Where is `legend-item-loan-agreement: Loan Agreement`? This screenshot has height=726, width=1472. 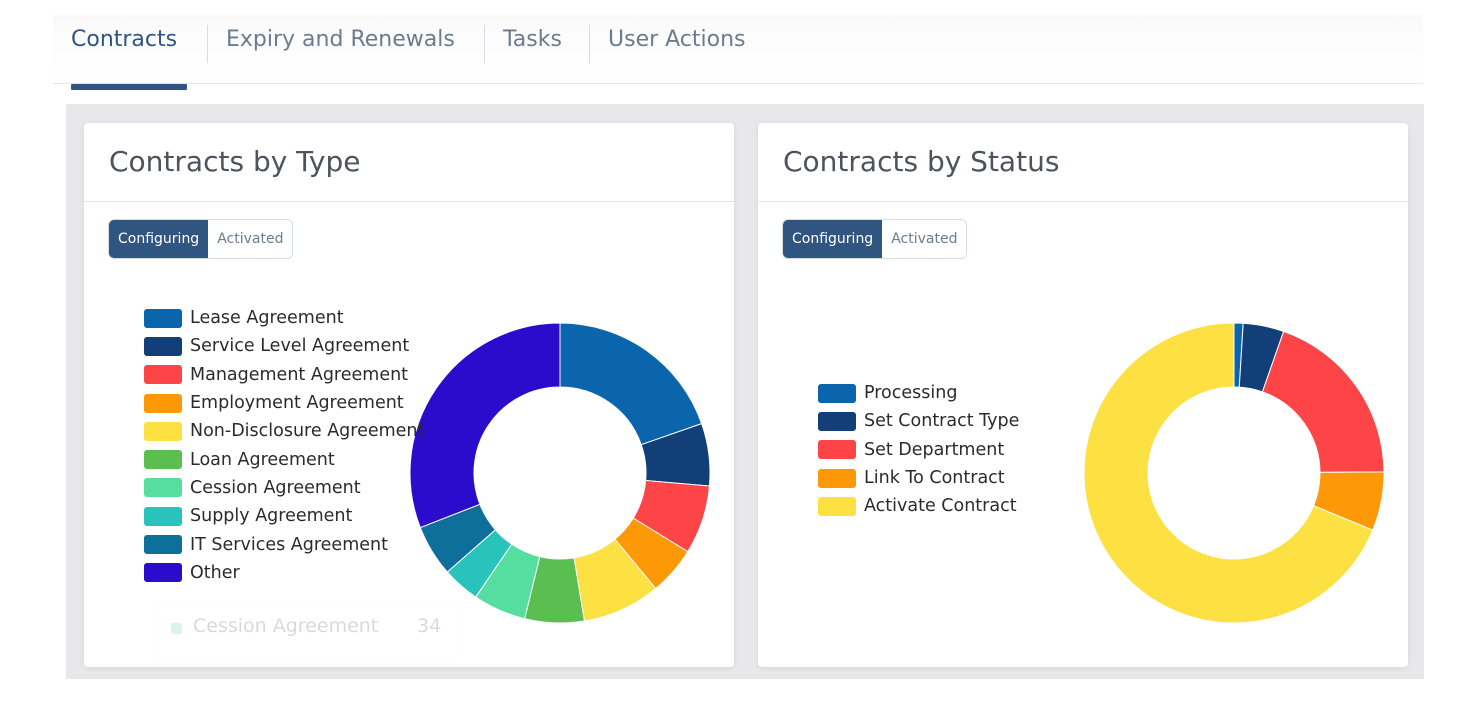 legend-item-loan-agreement: Loan Agreement is located at coordinates (284, 459).